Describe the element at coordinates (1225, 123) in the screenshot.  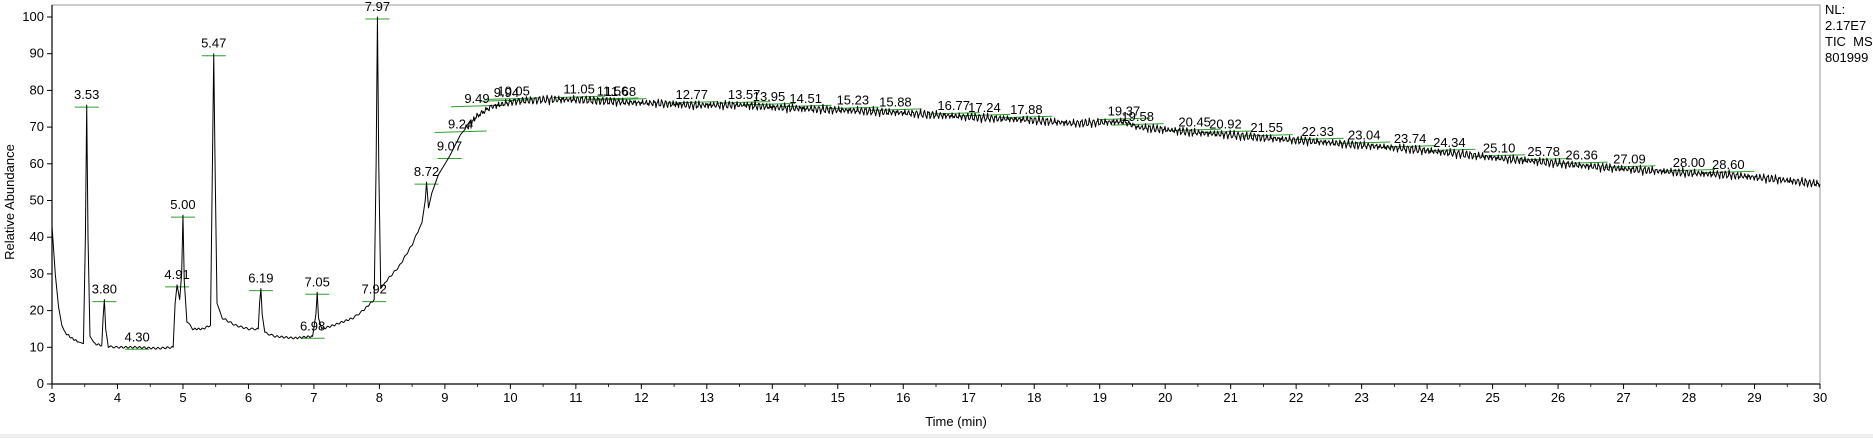
I see `peak-label: 20.92` at that location.